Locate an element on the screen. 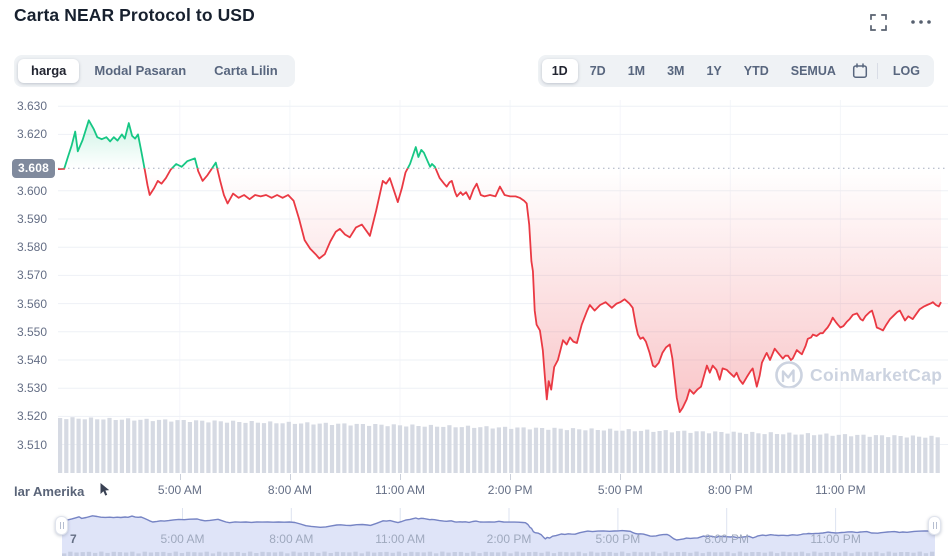 Image resolution: width=948 pixels, height=556 pixels. watermark: CoinMarketCap is located at coordinates (858, 375).